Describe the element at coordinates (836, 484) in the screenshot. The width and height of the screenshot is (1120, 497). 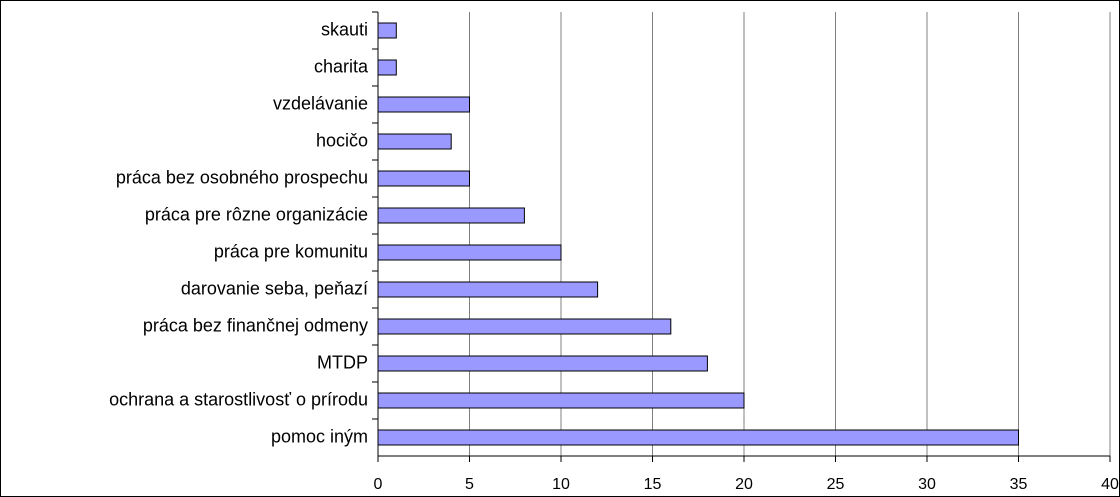
I see `x-tick-label: 25` at that location.